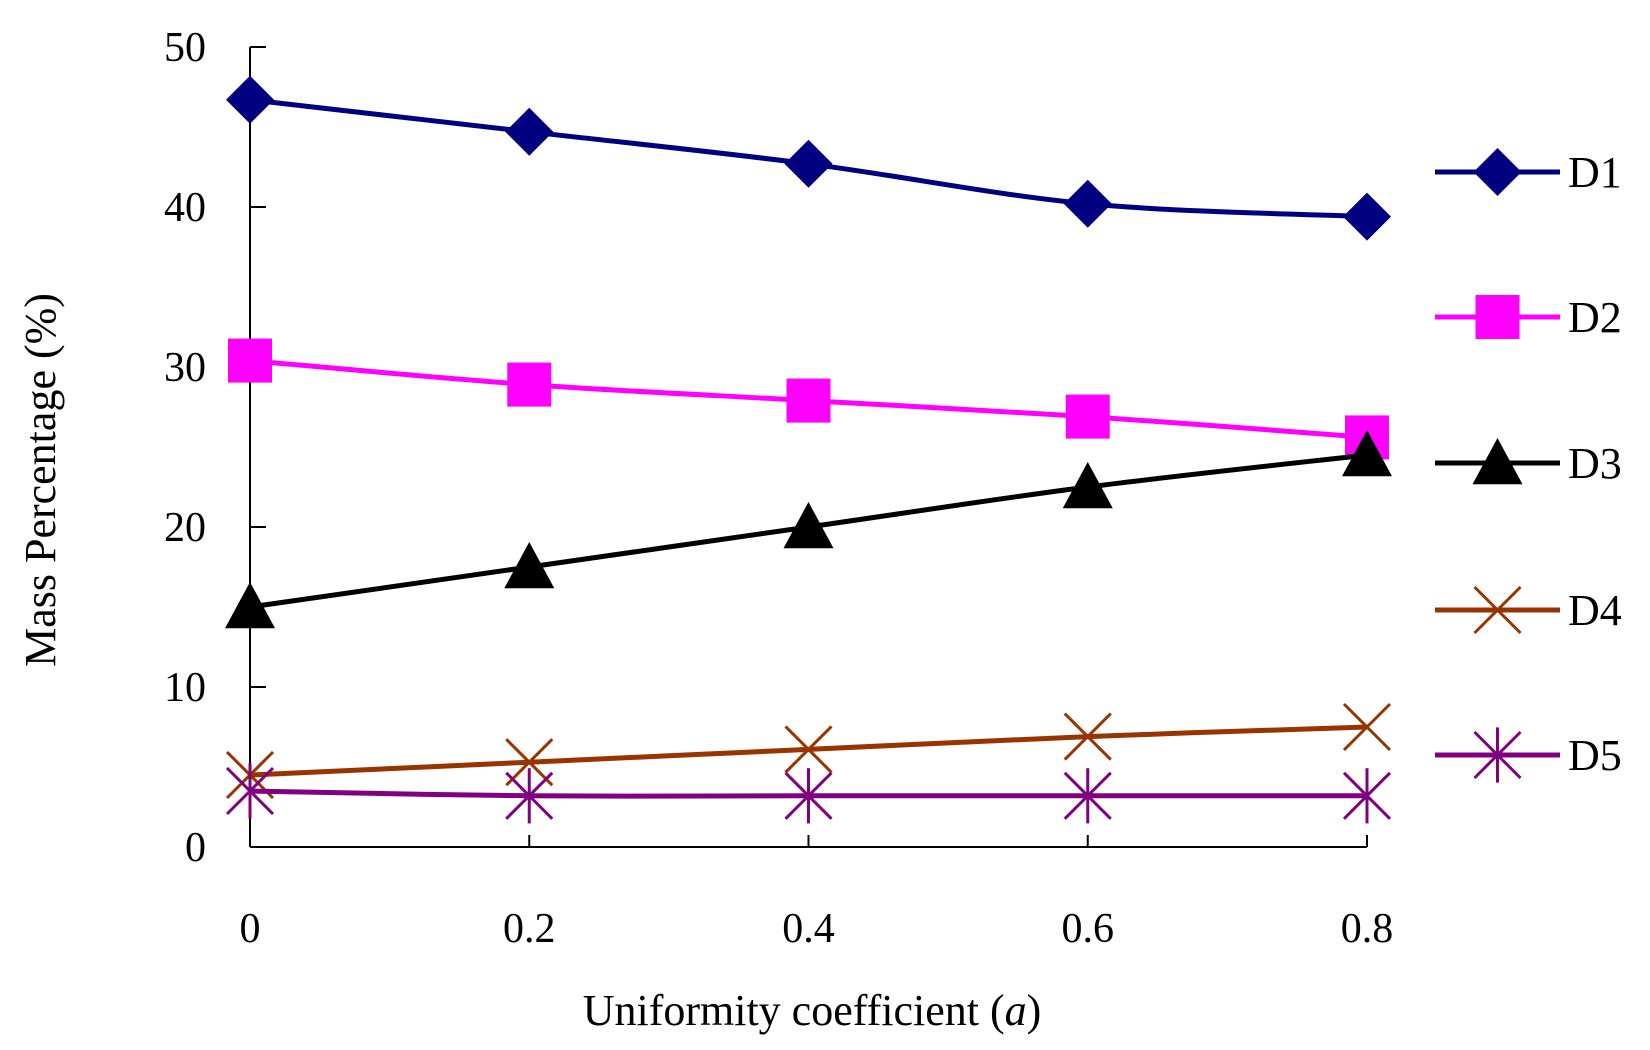 This screenshot has height=1050, width=1650. Describe the element at coordinates (1528, 755) in the screenshot. I see `legend-item-d5: D5` at that location.